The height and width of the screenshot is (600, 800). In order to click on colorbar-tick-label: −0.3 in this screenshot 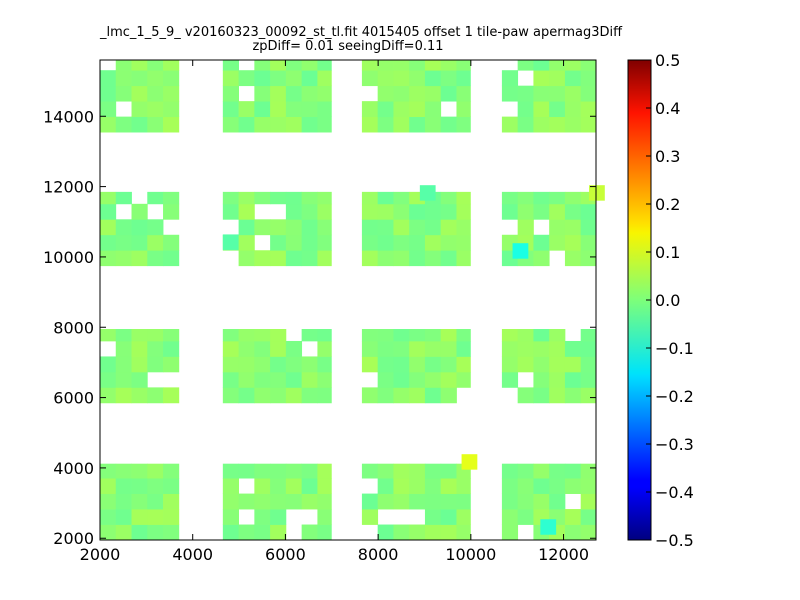, I will do `click(674, 444)`.